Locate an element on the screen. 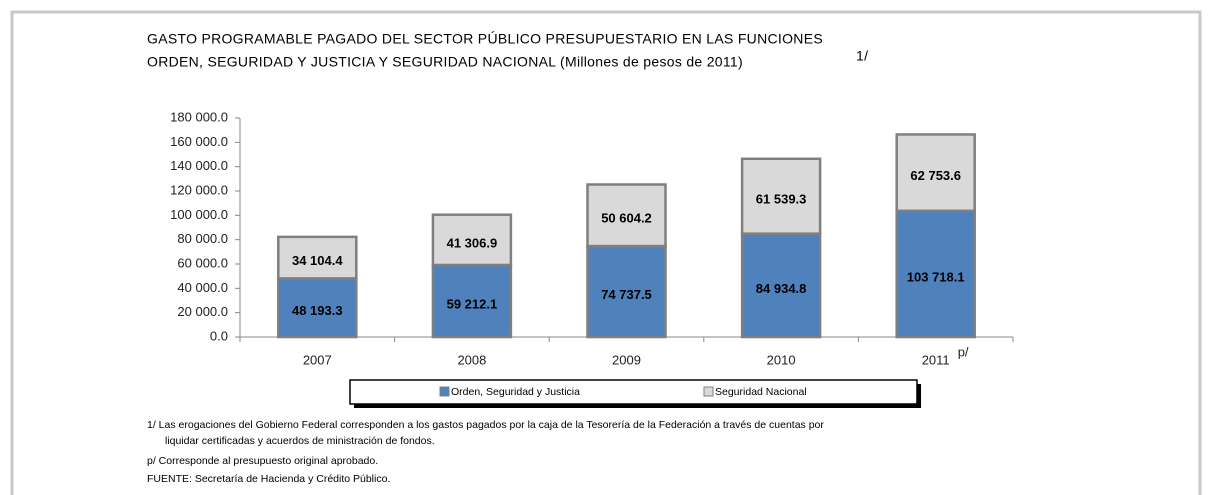  value-label: 103 718.1 is located at coordinates (936, 276).